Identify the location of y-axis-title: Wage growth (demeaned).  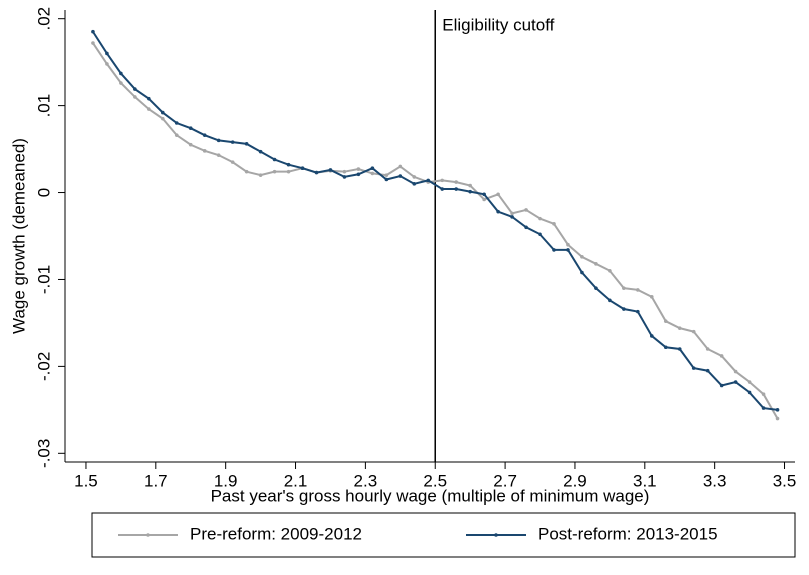
(18, 236).